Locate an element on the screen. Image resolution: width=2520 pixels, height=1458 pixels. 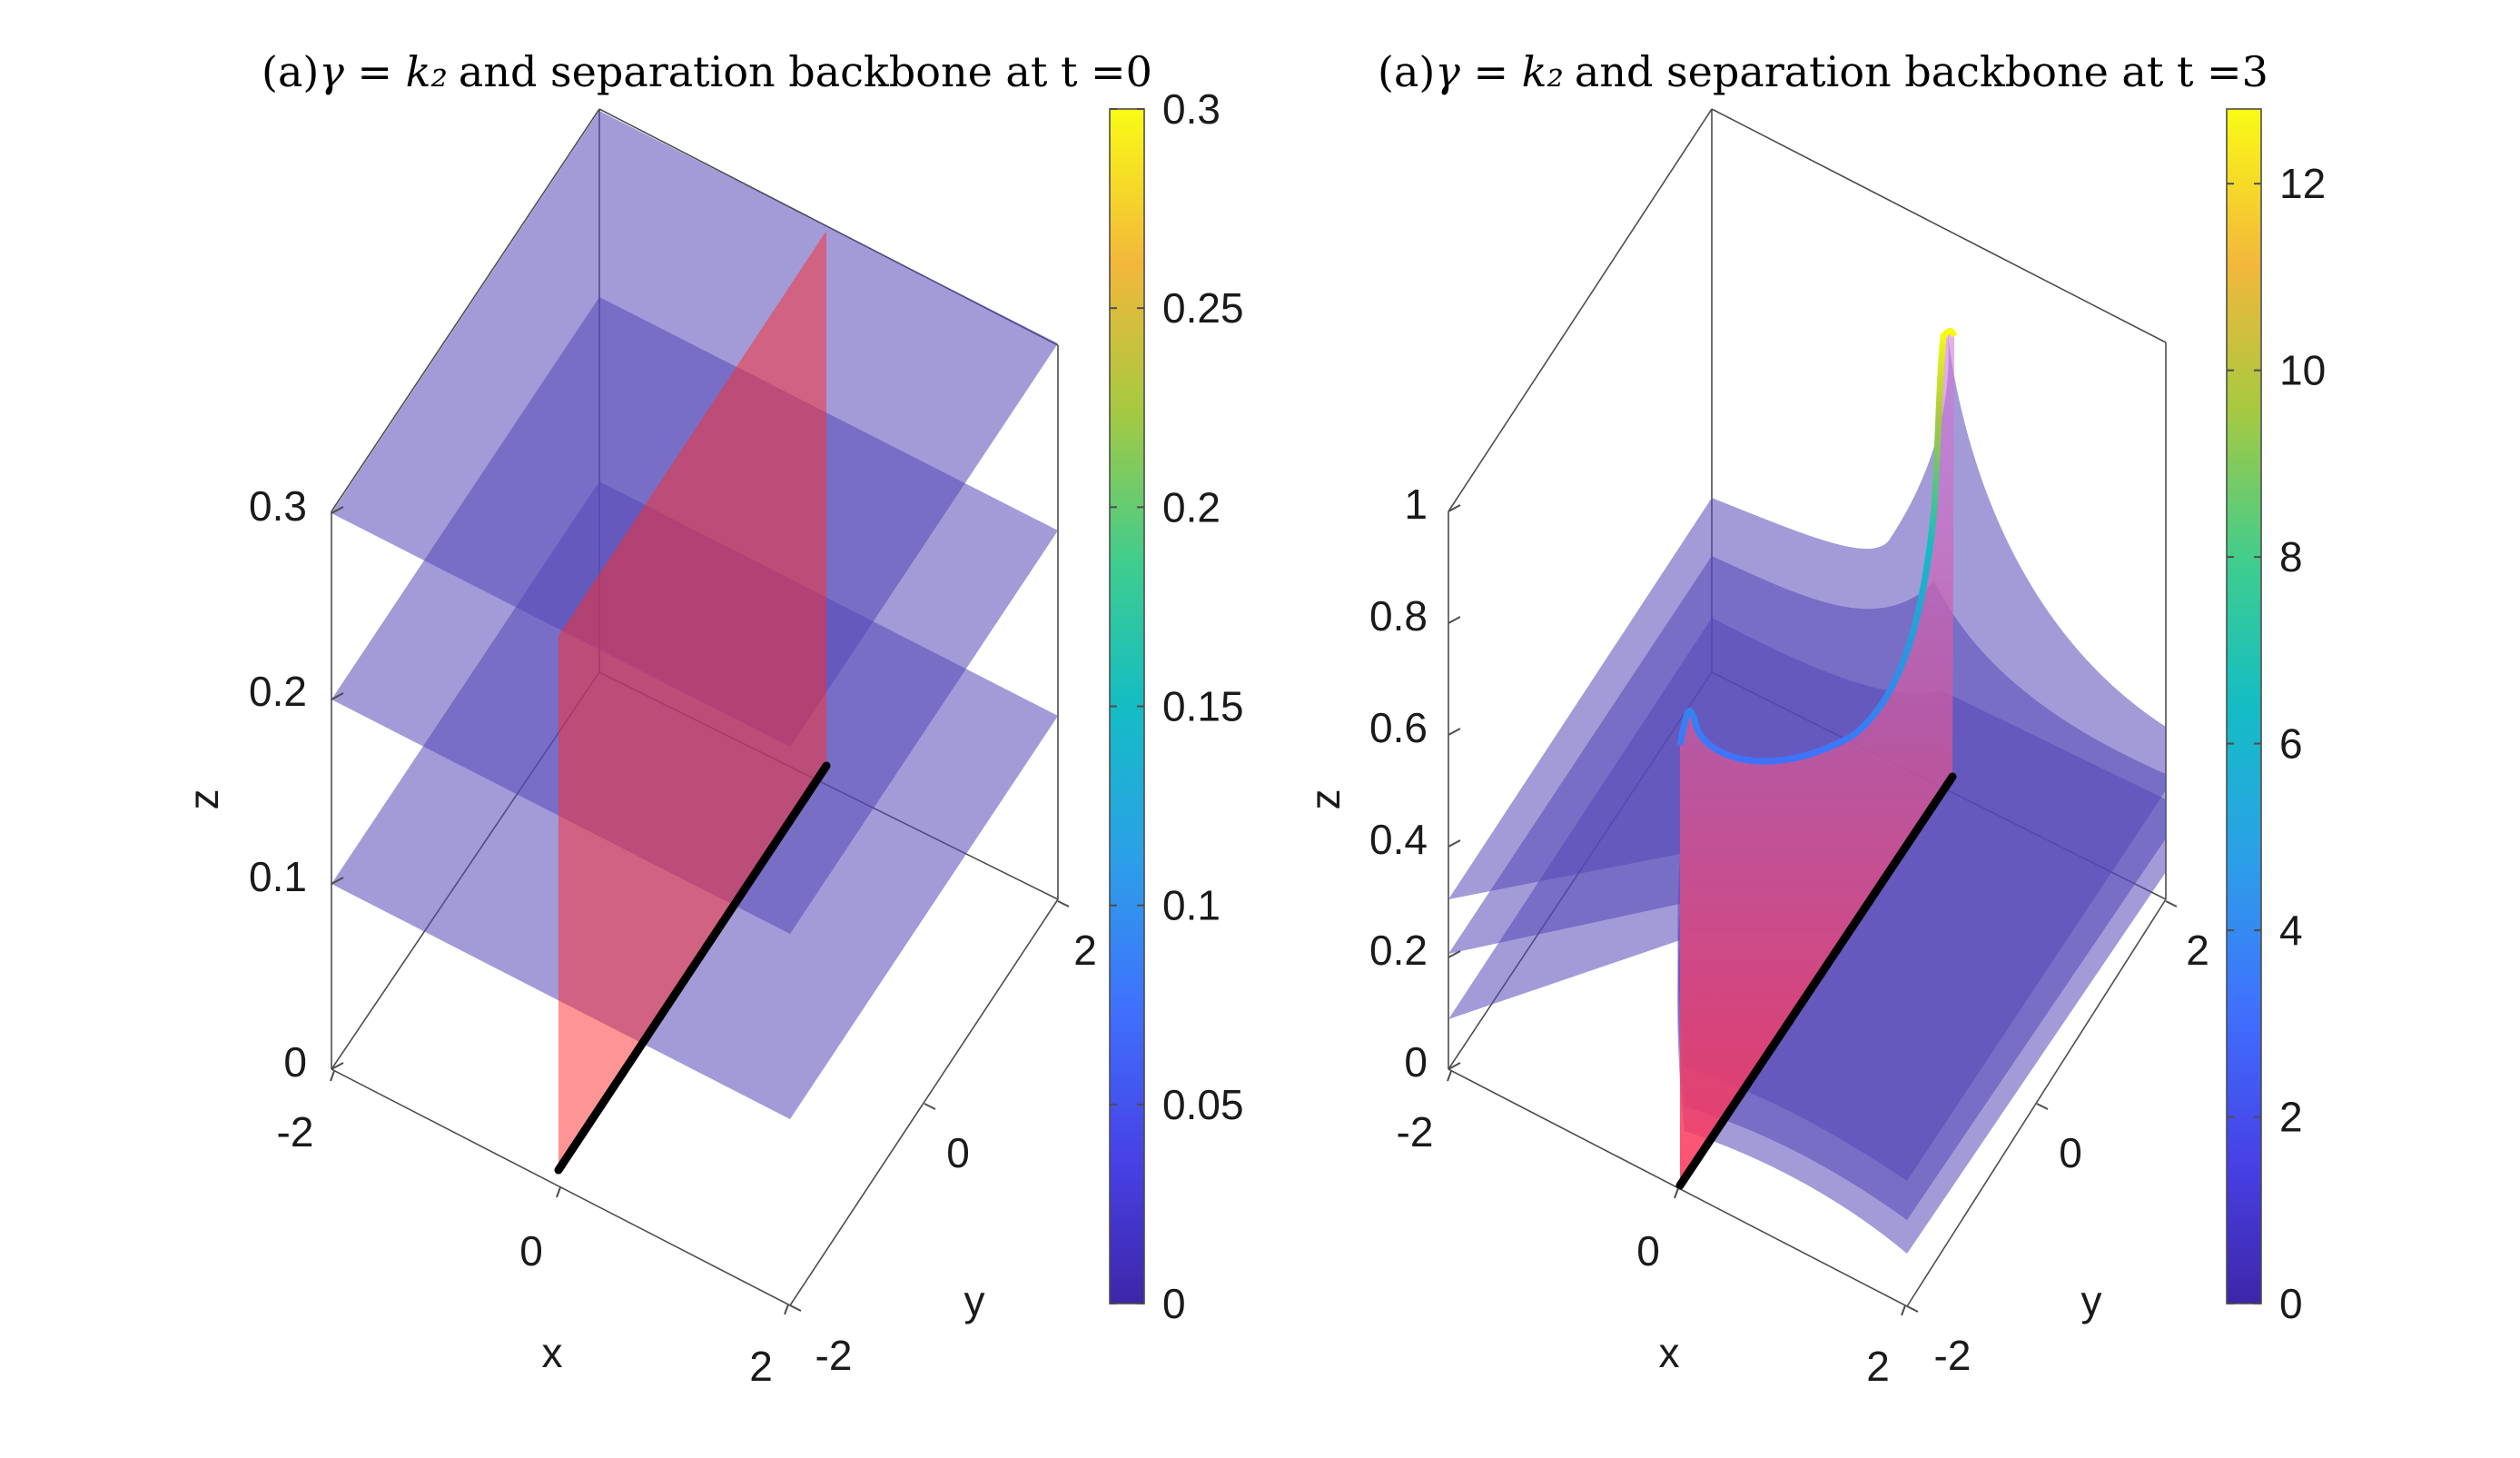
chart-title-left: (a)γ = k₂ and separation backbone at t =0 is located at coordinates (707, 71).